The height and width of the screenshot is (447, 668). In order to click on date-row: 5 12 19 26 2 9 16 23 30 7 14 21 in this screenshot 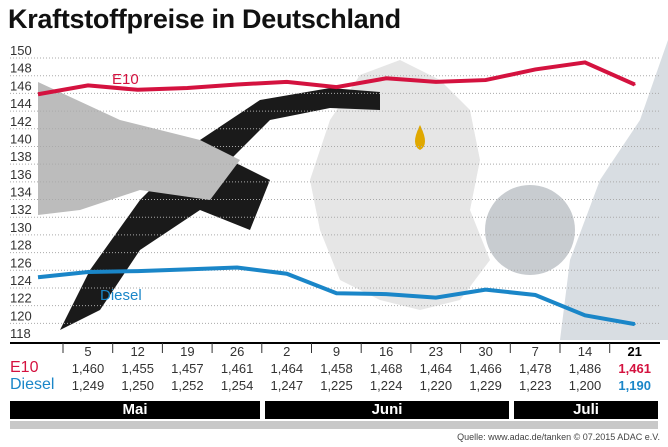, I will do `click(334, 352)`.